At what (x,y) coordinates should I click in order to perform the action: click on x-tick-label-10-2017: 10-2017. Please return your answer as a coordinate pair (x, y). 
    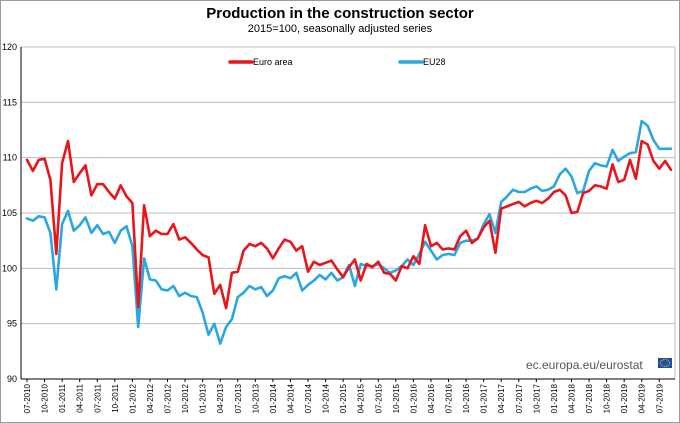
    Looking at the image, I should click on (536, 398).